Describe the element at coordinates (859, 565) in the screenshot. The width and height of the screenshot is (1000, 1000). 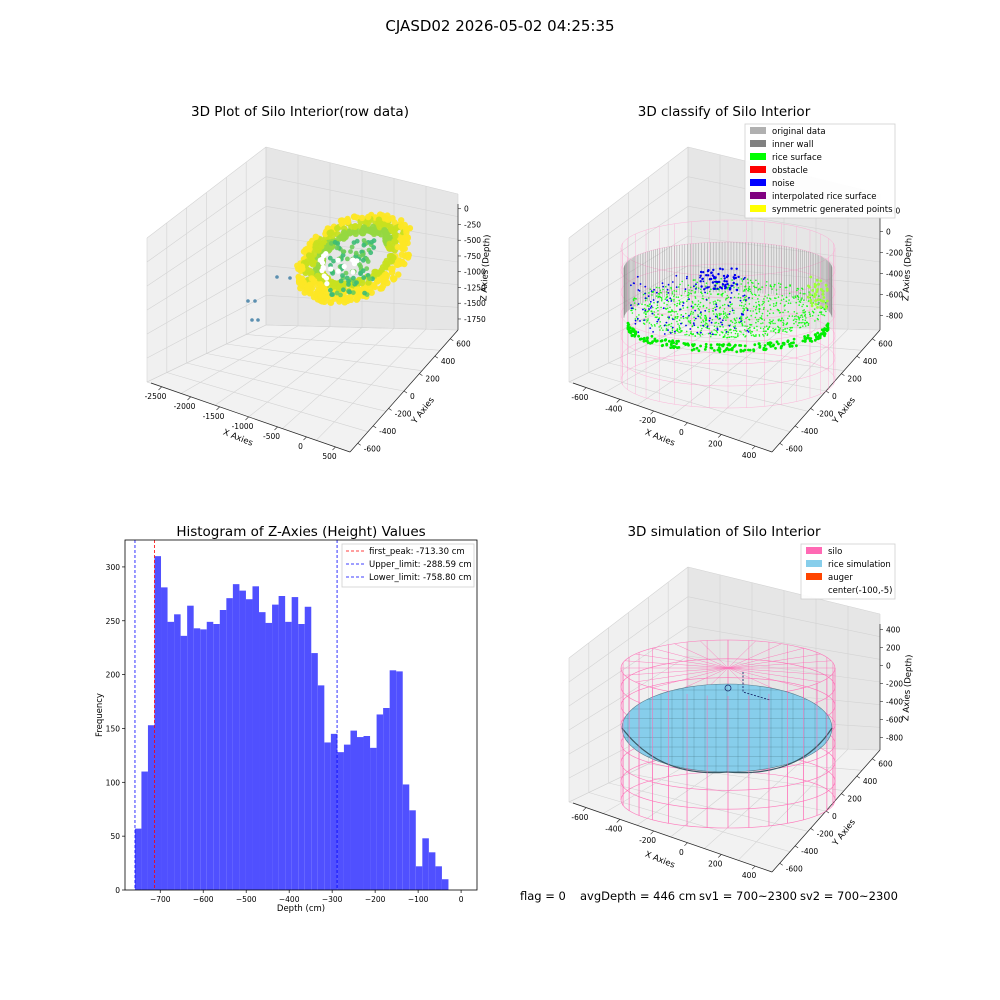
I see `legend-label: rice simulation` at that location.